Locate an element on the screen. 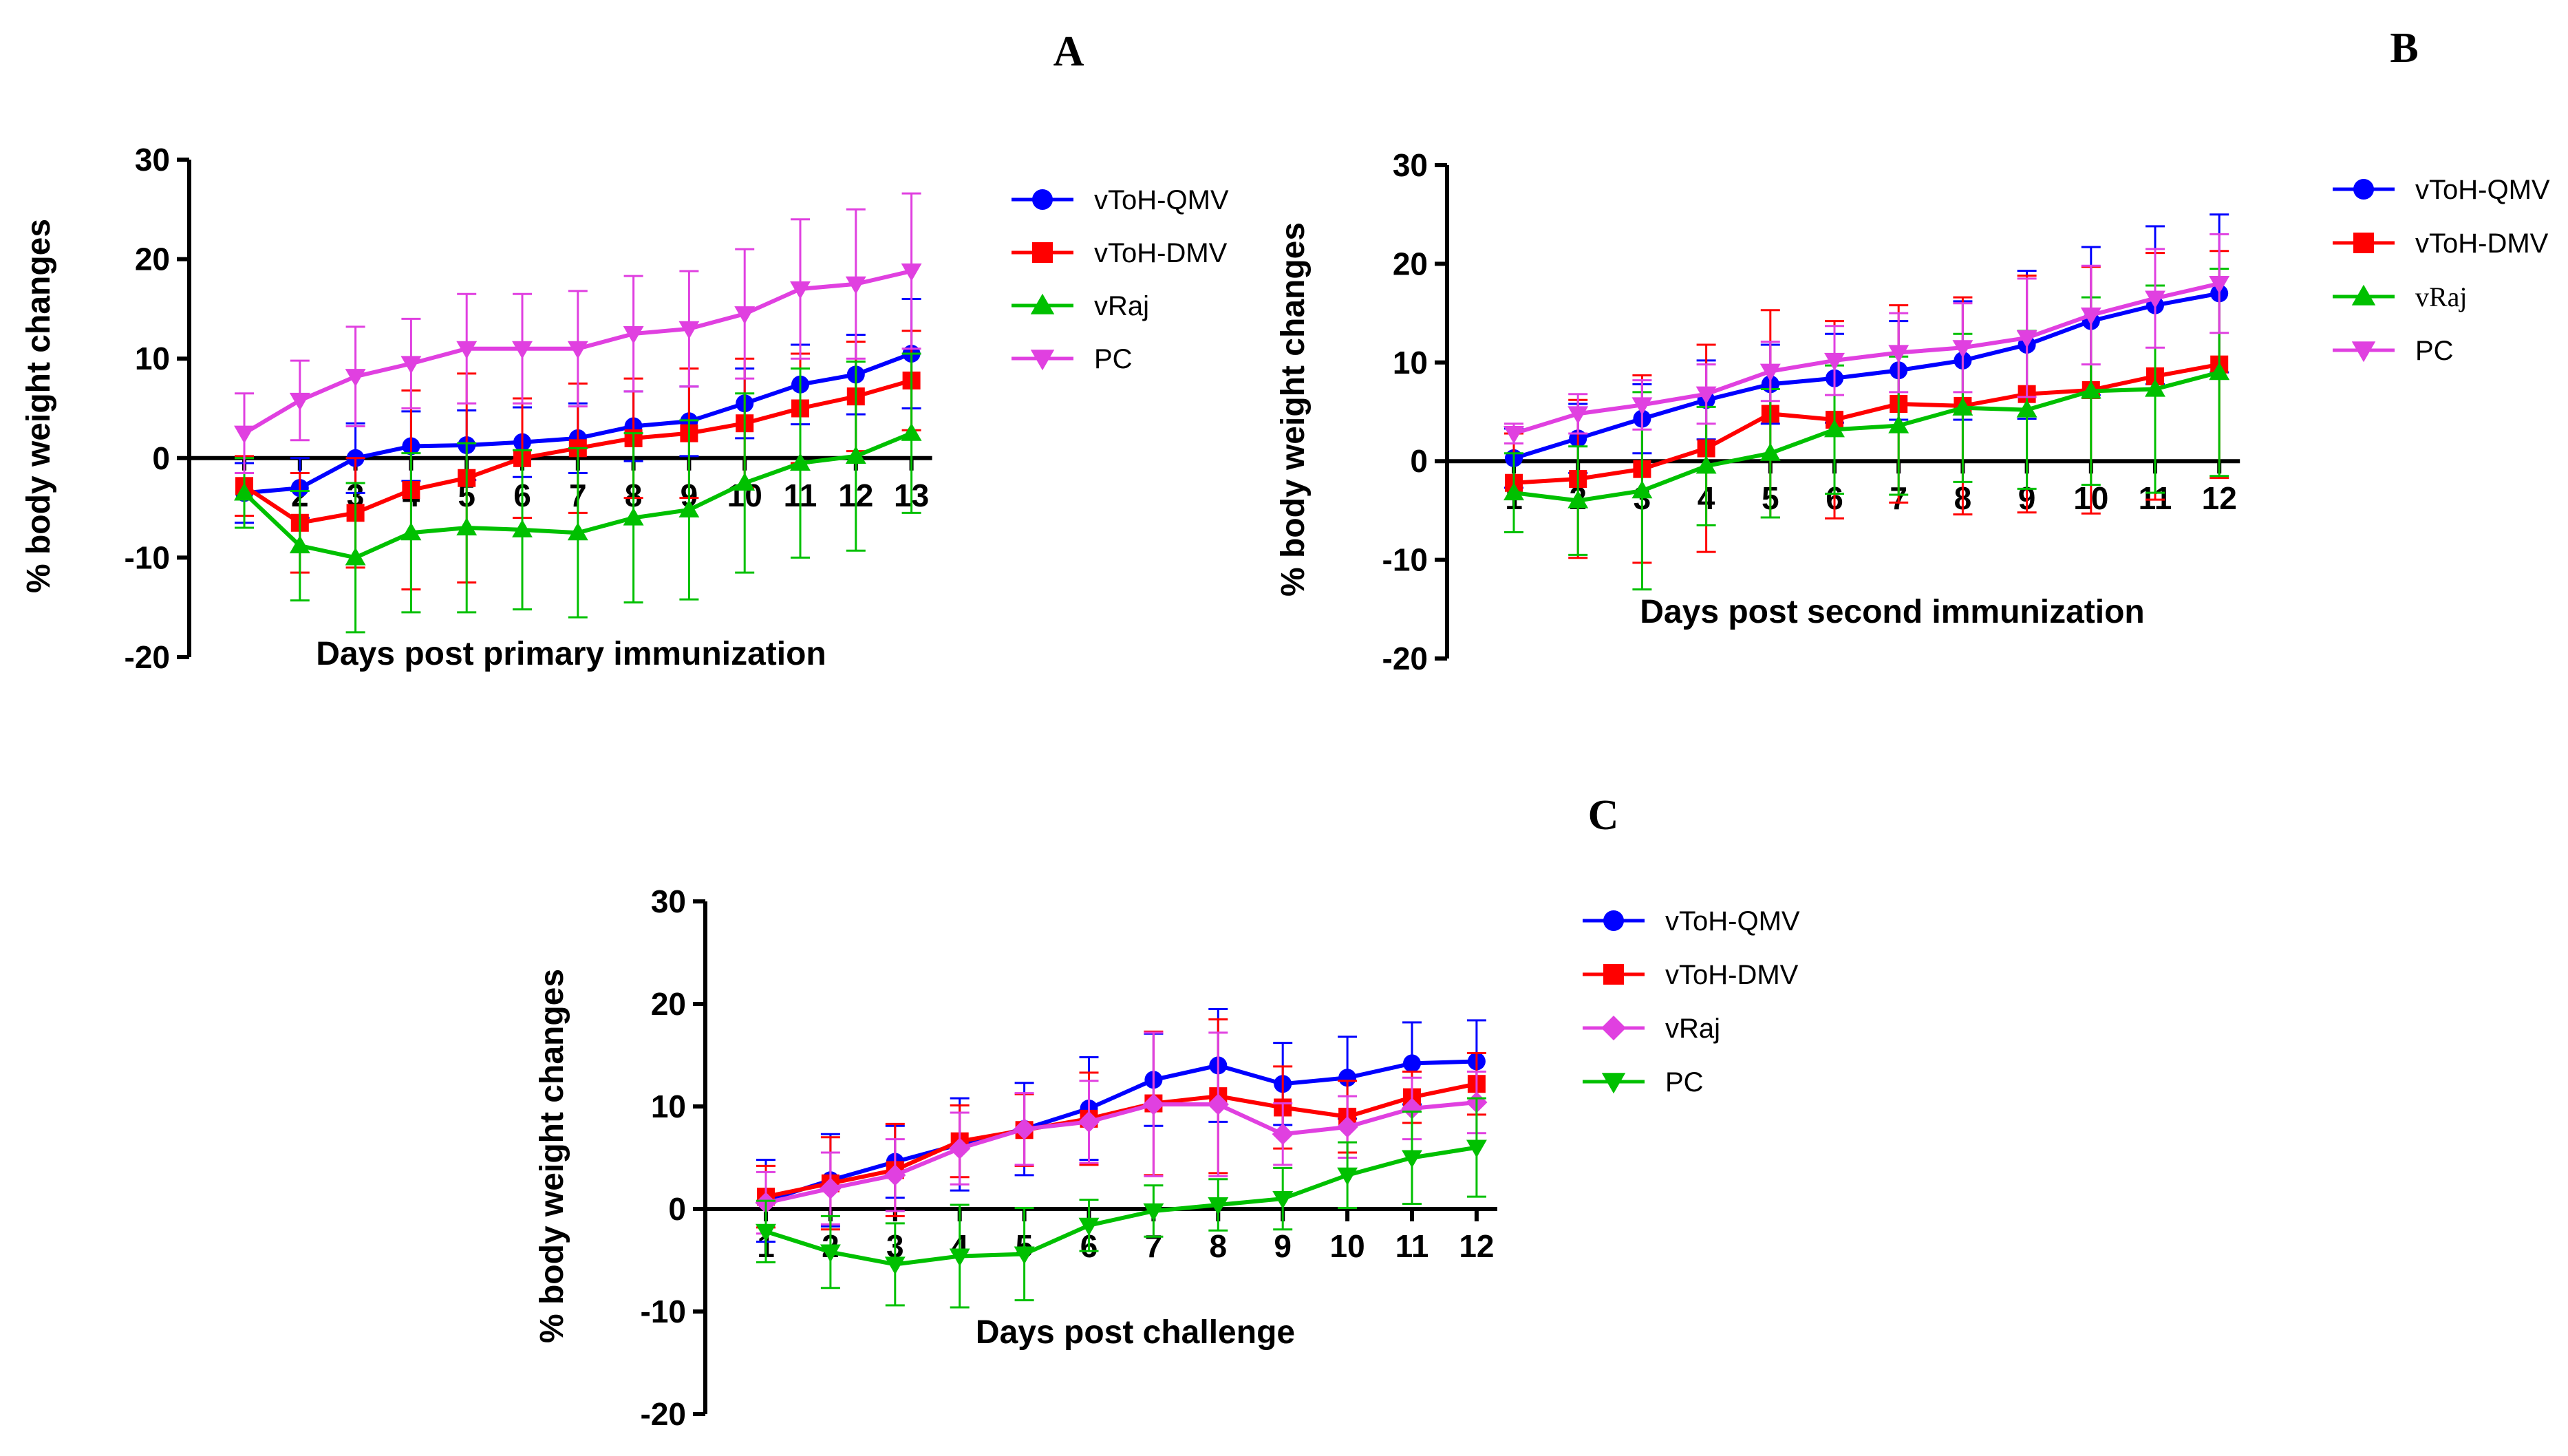 The width and height of the screenshot is (2568, 1456). panel-letter-c: C is located at coordinates (1603, 815).